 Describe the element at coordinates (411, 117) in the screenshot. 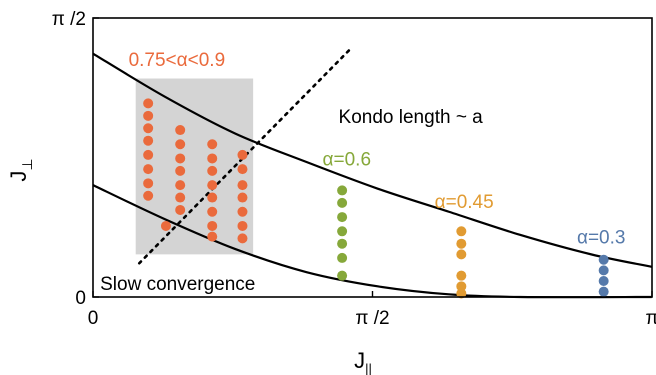

I see `annotation-label: Kondo length ~ a` at that location.